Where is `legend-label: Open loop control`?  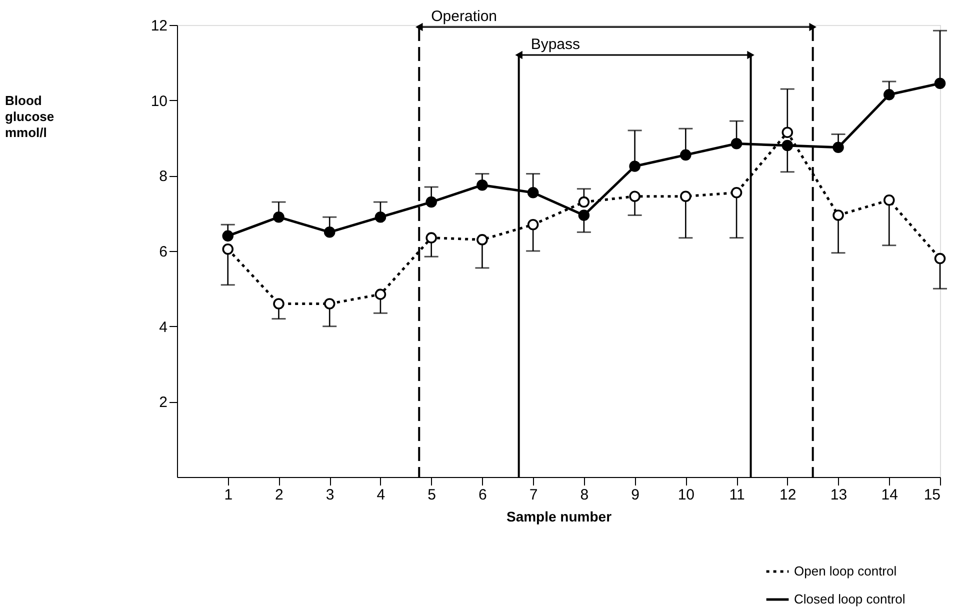 legend-label: Open loop control is located at coordinates (845, 571).